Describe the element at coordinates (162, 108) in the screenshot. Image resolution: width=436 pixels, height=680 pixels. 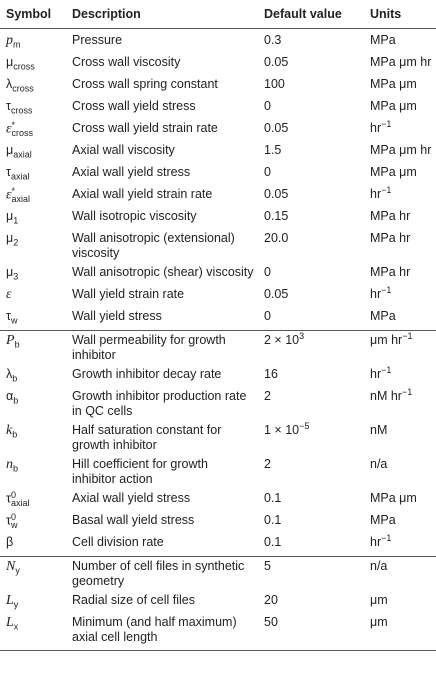
I see `table-cell: Cross wall yield stress` at that location.